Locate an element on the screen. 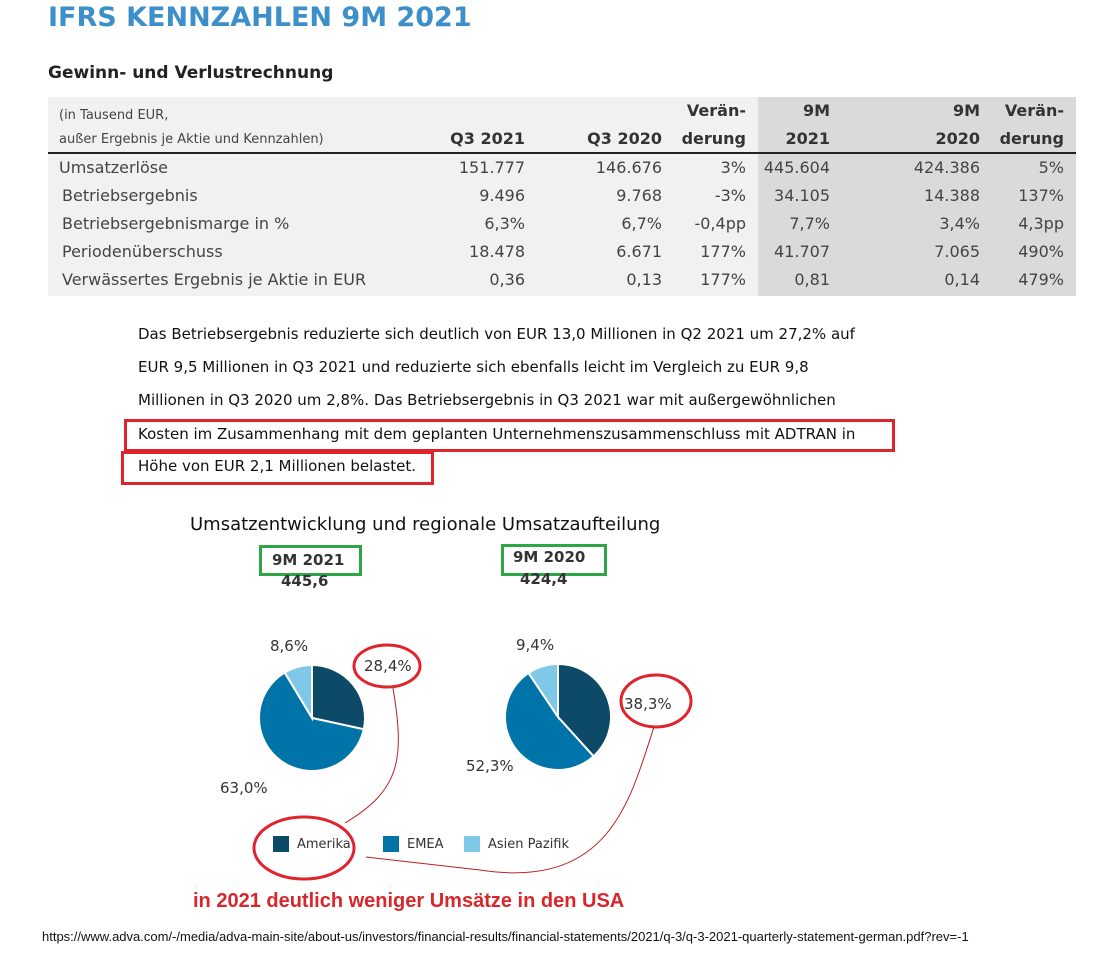  row-label: Betriebsergebnis is located at coordinates (130, 195).